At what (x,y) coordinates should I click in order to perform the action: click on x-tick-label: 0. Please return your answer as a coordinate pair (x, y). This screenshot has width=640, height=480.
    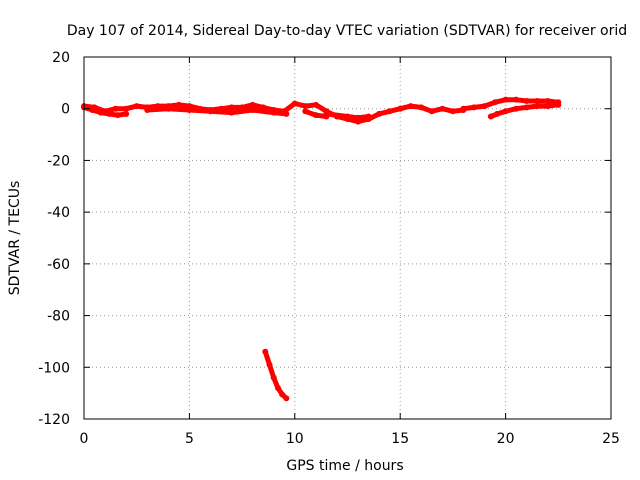
    Looking at the image, I should click on (84, 439).